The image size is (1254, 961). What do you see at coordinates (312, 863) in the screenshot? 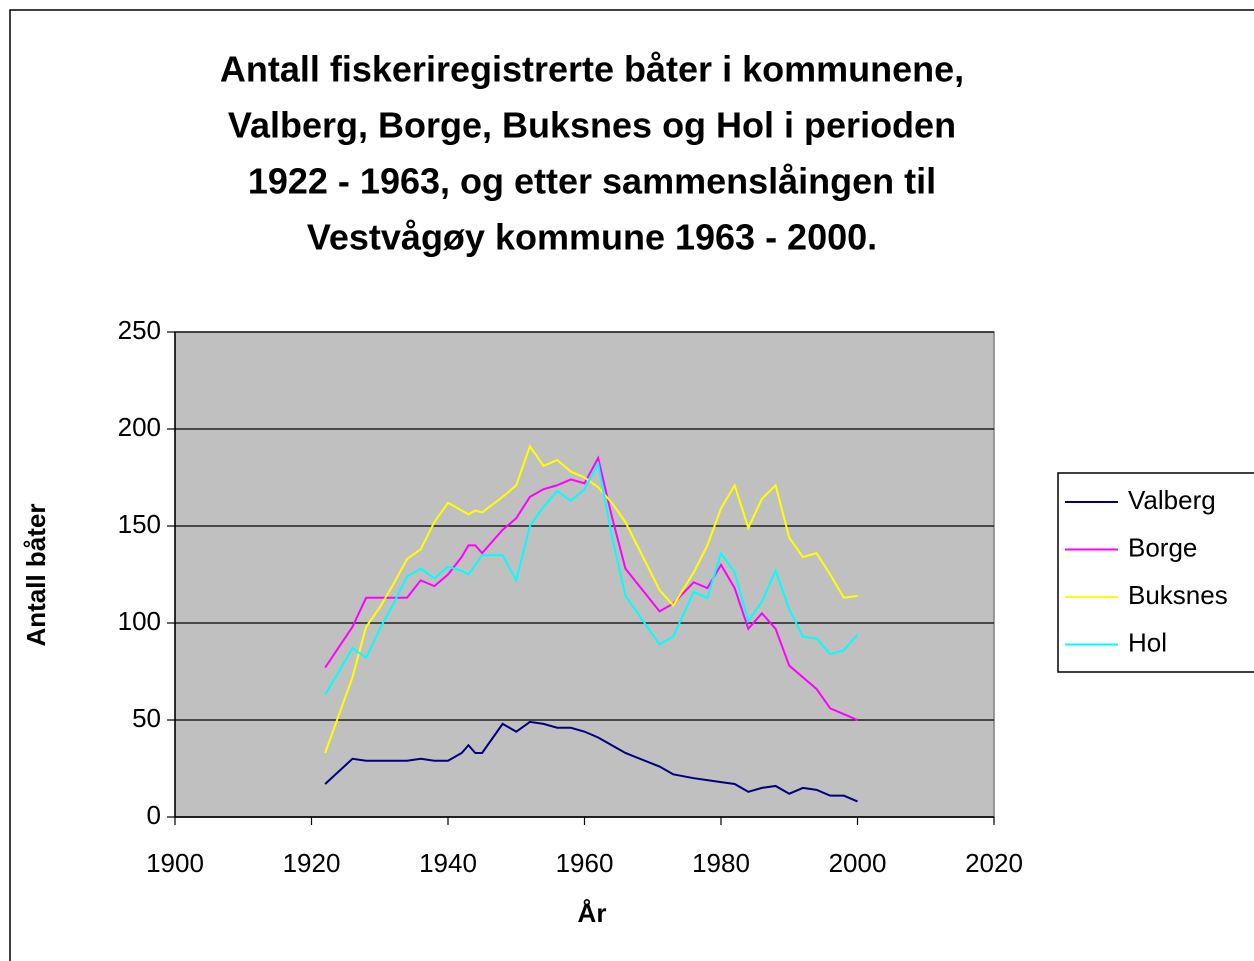
I see `x-tick-label: 1920` at bounding box center [312, 863].